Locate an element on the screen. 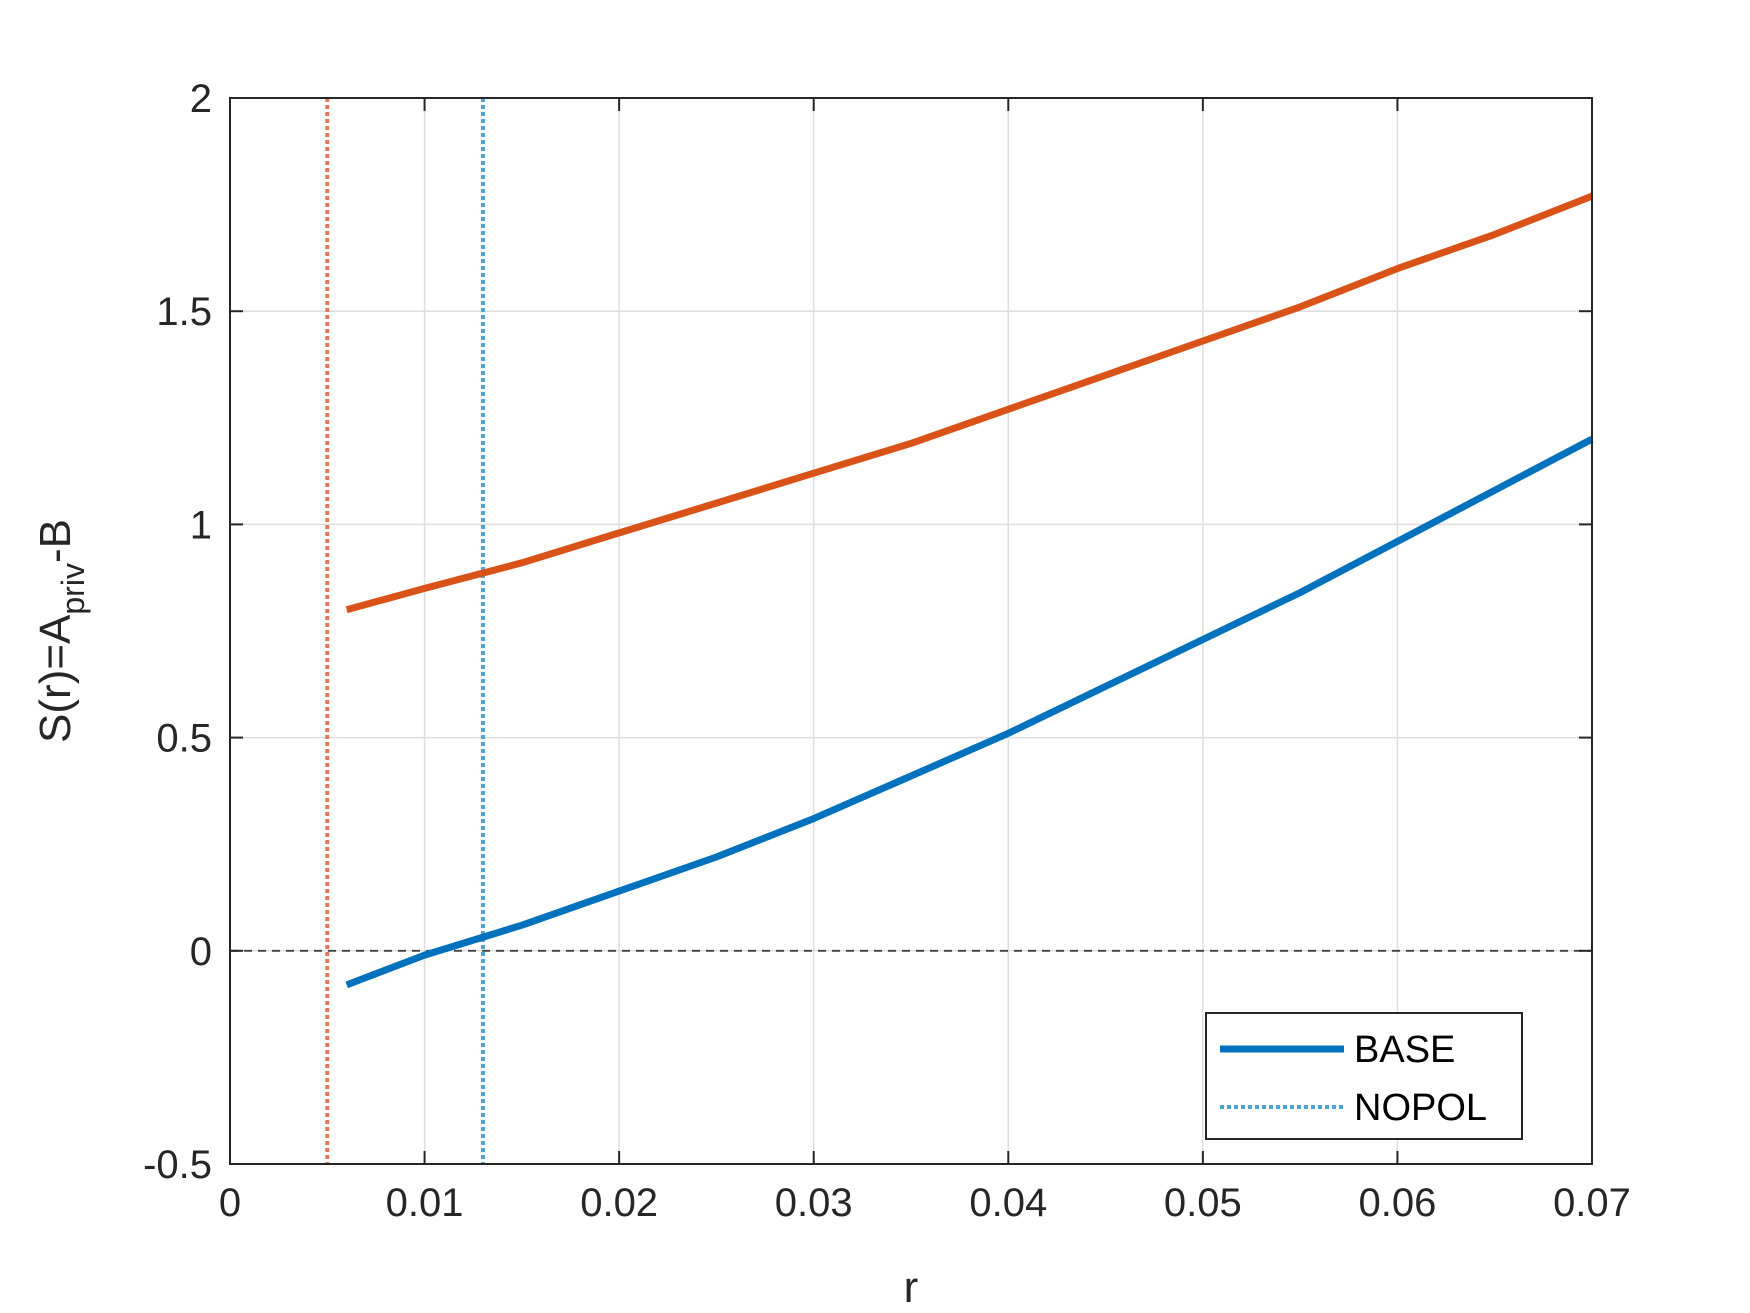  y-tick-label: 2 is located at coordinates (201, 99).